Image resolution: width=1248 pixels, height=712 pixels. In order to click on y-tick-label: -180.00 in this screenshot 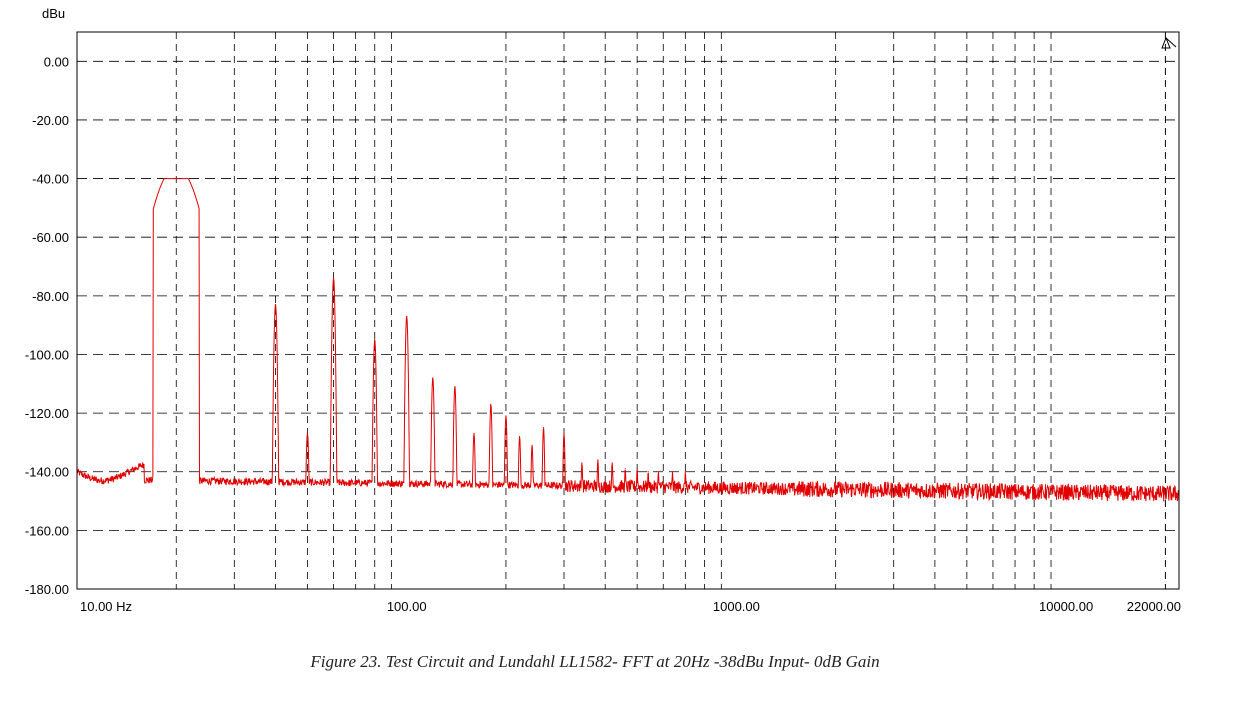, I will do `click(47, 589)`.